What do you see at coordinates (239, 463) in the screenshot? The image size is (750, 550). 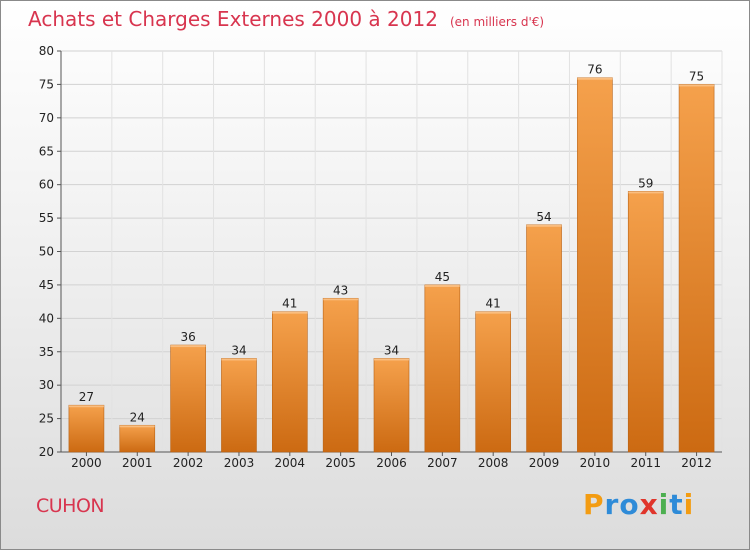 I see `x-tick-label: 2003` at bounding box center [239, 463].